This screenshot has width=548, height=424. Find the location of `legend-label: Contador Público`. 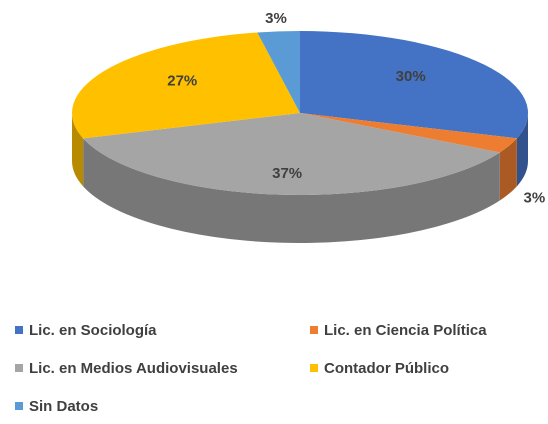

legend-label: Contador Público is located at coordinates (386, 368).